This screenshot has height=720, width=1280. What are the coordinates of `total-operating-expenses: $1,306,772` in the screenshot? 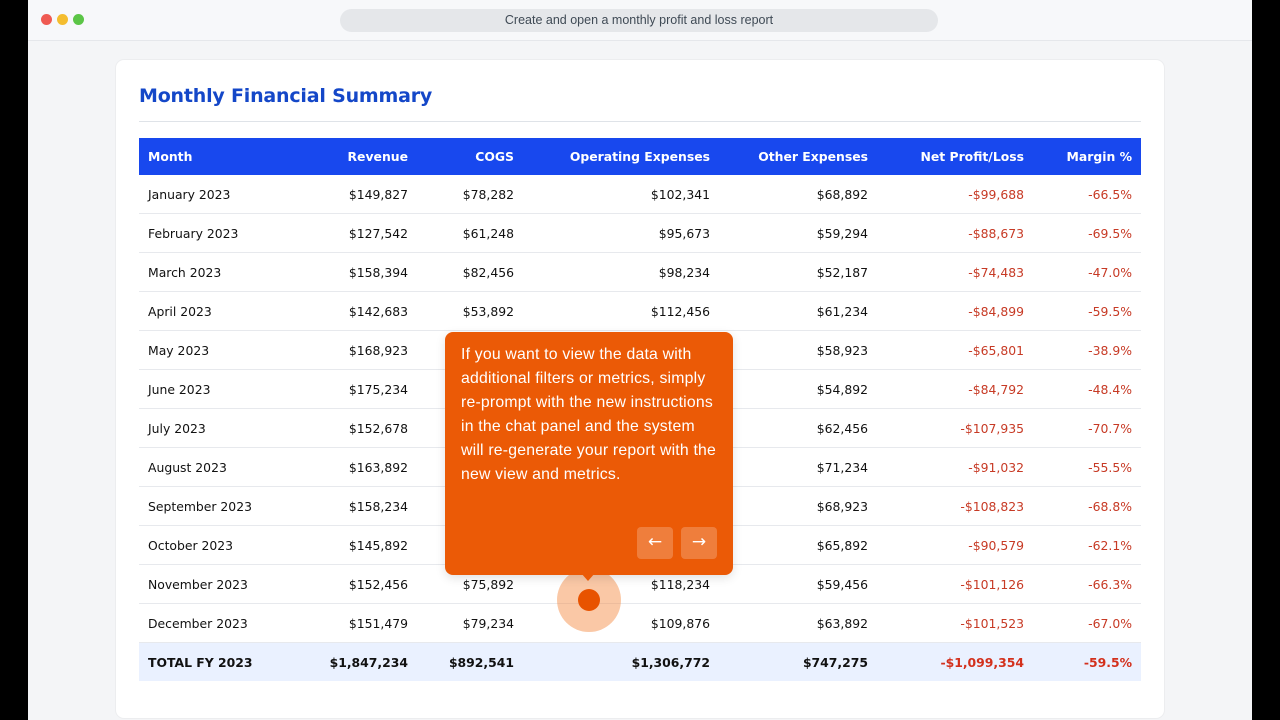 It's located at (621, 661).